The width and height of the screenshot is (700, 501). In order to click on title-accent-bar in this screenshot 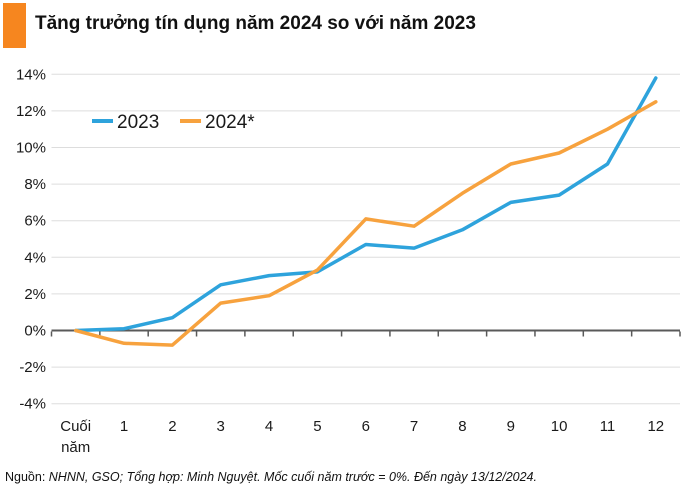, I will do `click(14, 25)`.